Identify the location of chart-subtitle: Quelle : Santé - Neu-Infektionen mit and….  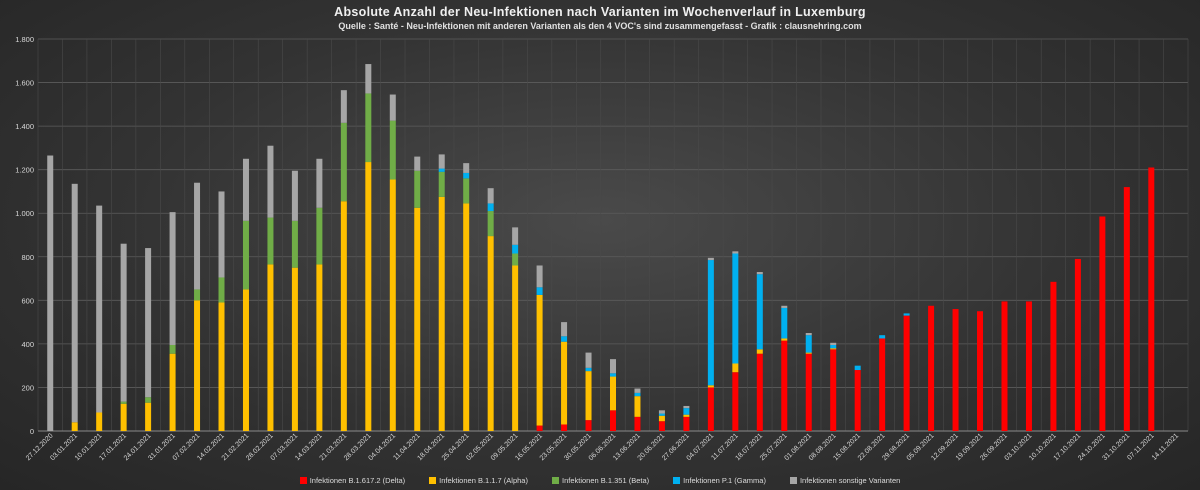
(600, 26).